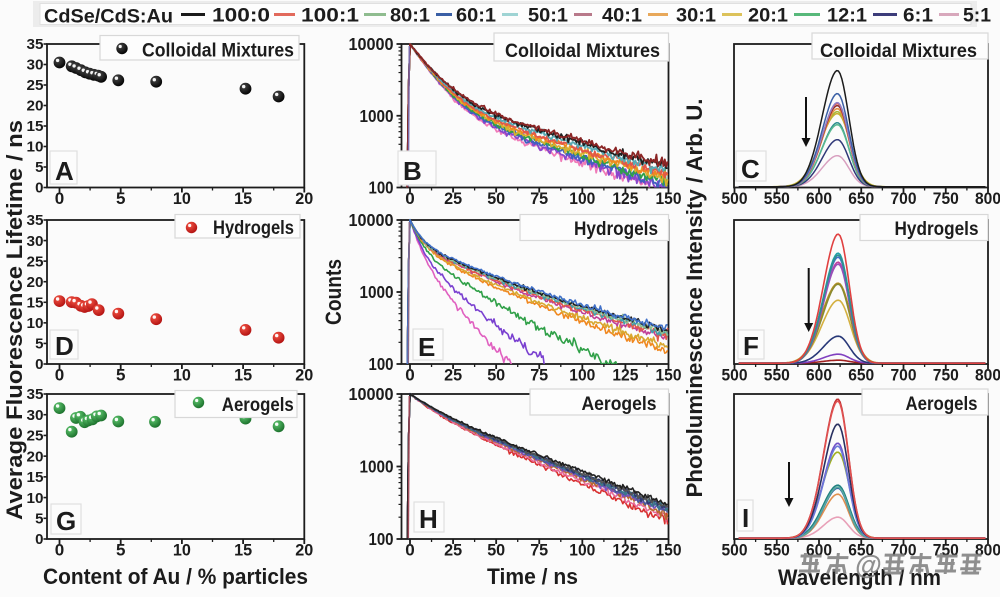 This screenshot has height=597, width=1000. I want to click on svg-text: 5, so click(39, 344).